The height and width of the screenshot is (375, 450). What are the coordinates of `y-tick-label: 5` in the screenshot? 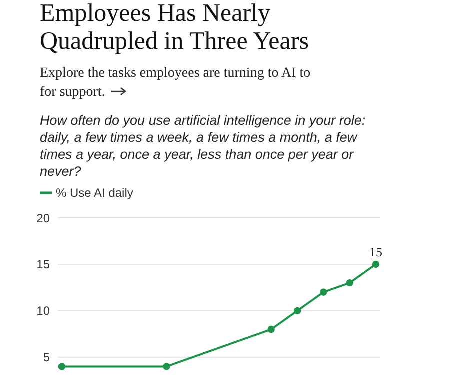 It's located at (46, 357).